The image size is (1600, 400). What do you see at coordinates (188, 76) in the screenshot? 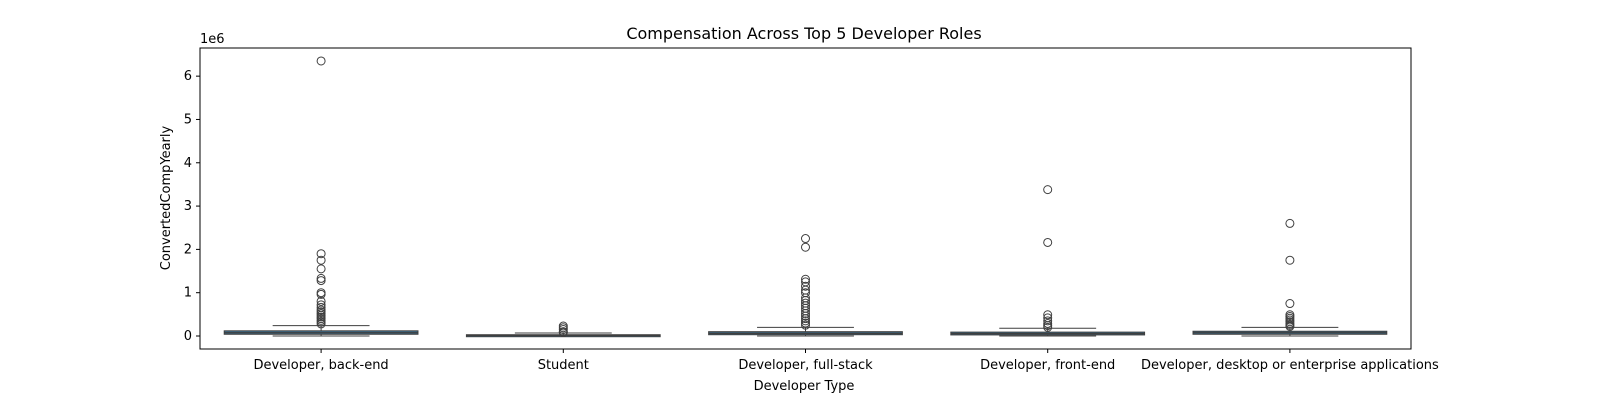
I see `y-tick-label: 6` at bounding box center [188, 76].